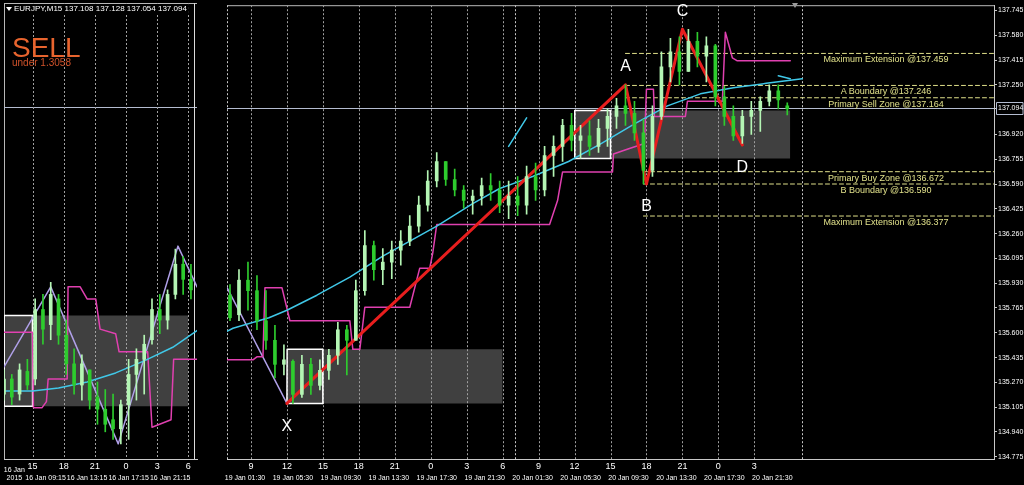  What do you see at coordinates (886, 103) in the screenshot?
I see `series-label: Primary Sell Zone @137.164` at bounding box center [886, 103].